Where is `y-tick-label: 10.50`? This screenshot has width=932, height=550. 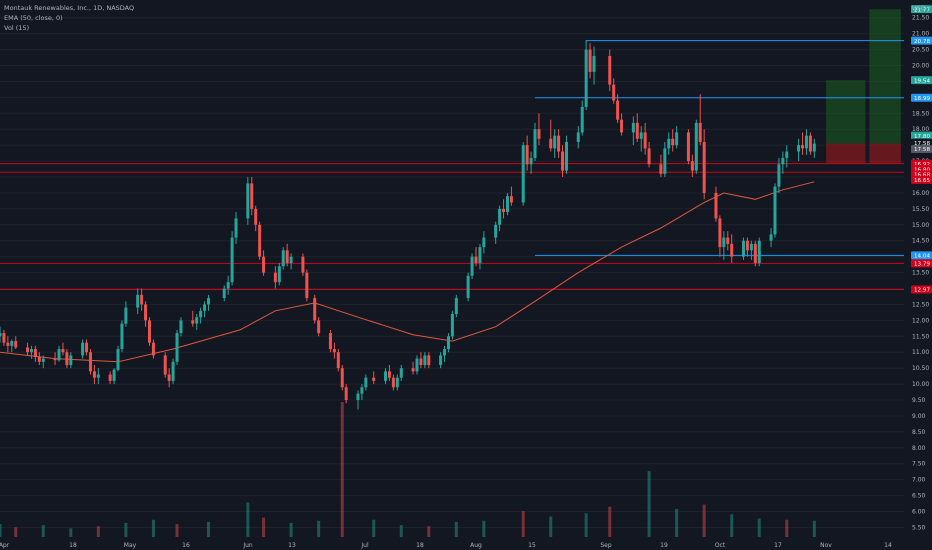 y-tick-label: 10.50 is located at coordinates (920, 368).